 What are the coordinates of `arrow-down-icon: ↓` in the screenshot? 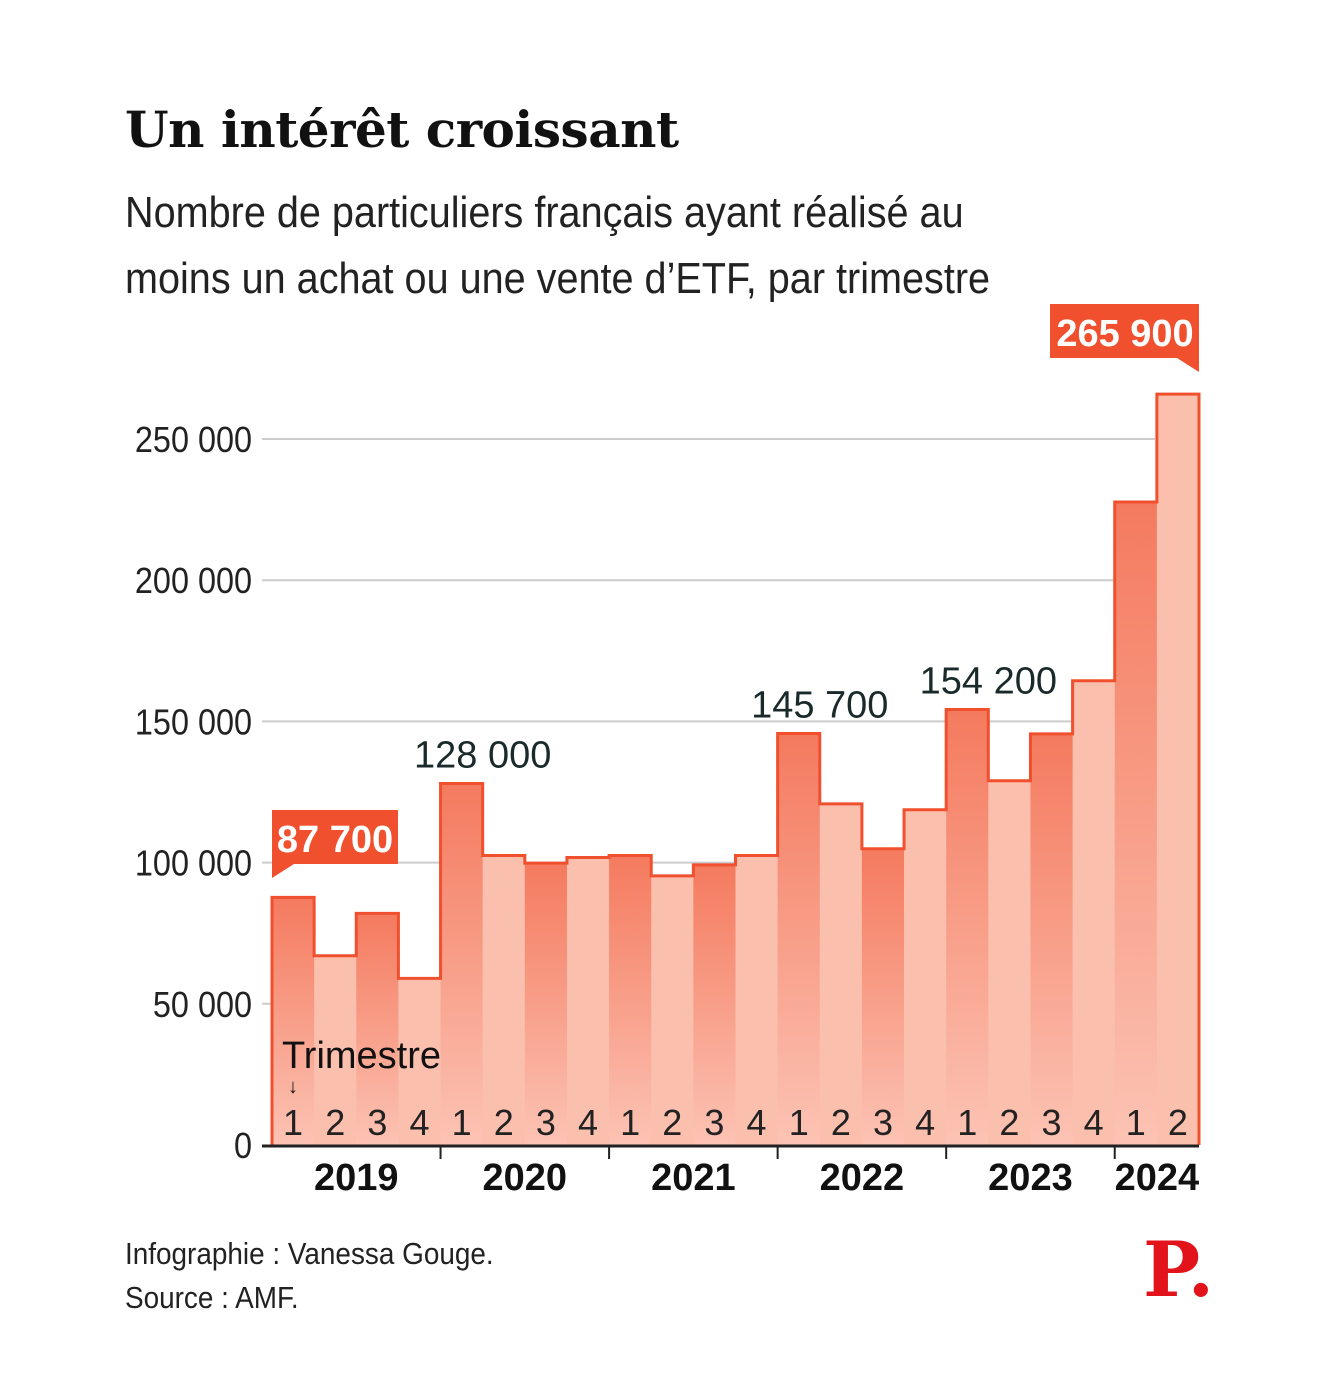 It's located at (293, 1087).